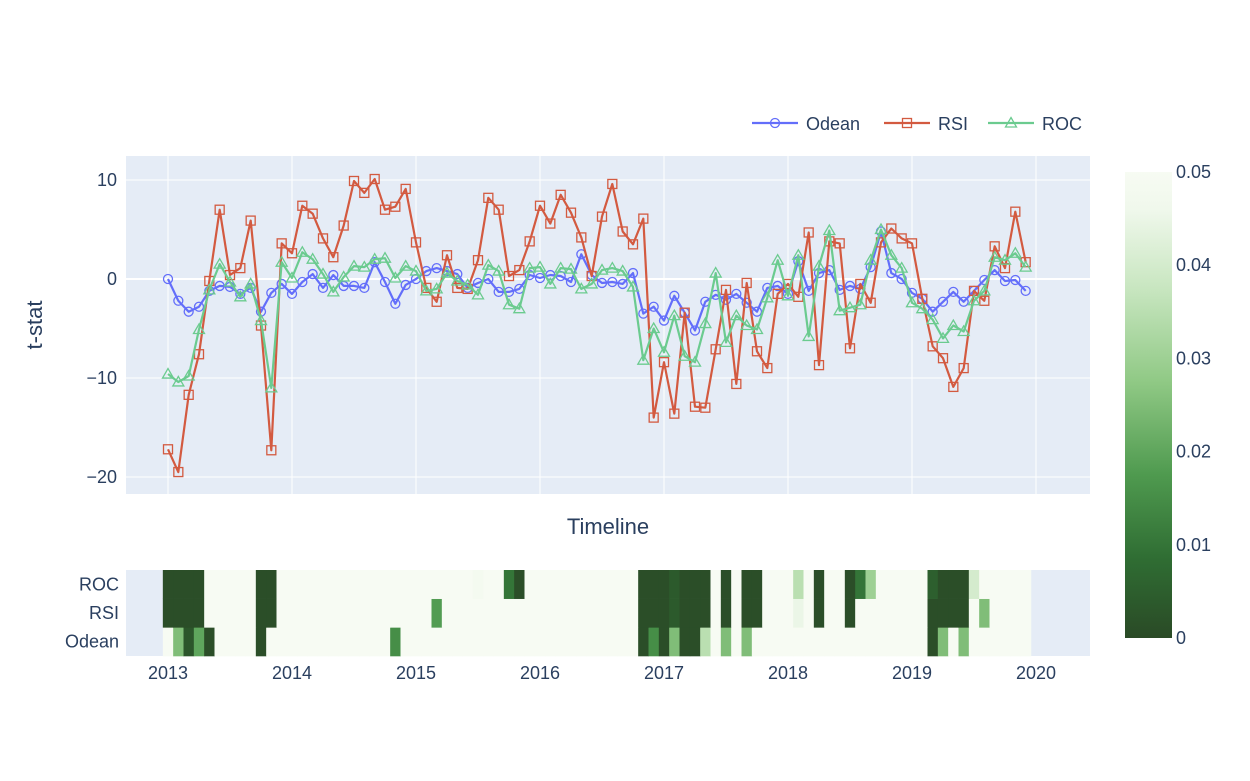 The height and width of the screenshot is (781, 1250). What do you see at coordinates (99, 584) in the screenshot?
I see `heatmap-row-label: ROC` at bounding box center [99, 584].